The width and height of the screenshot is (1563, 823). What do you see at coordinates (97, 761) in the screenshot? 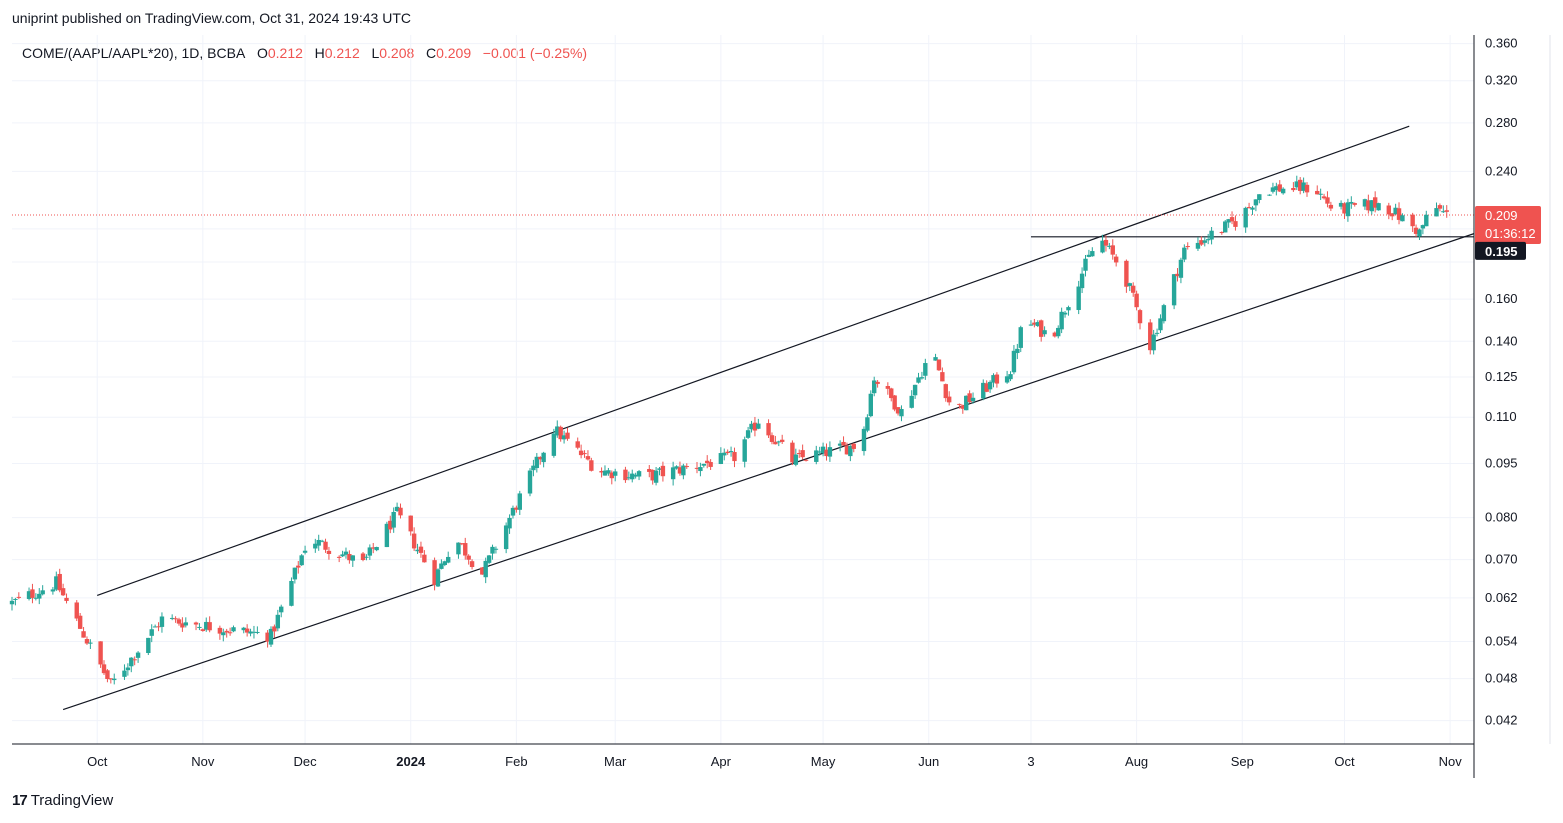
I see `x-tick-label: Oct` at bounding box center [97, 761].